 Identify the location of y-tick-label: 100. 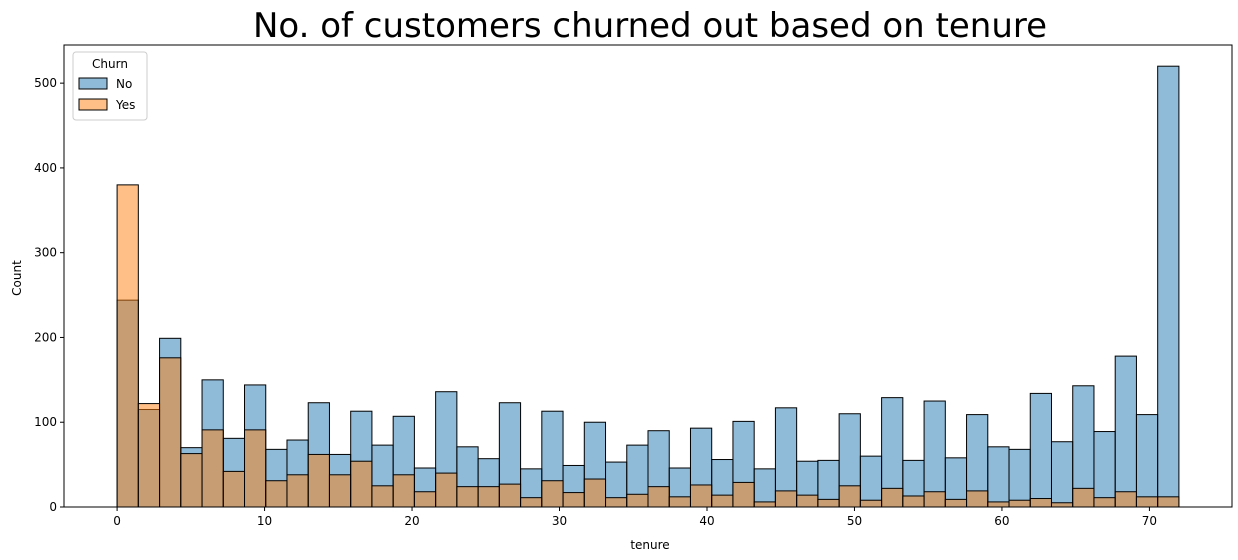
(45, 422).